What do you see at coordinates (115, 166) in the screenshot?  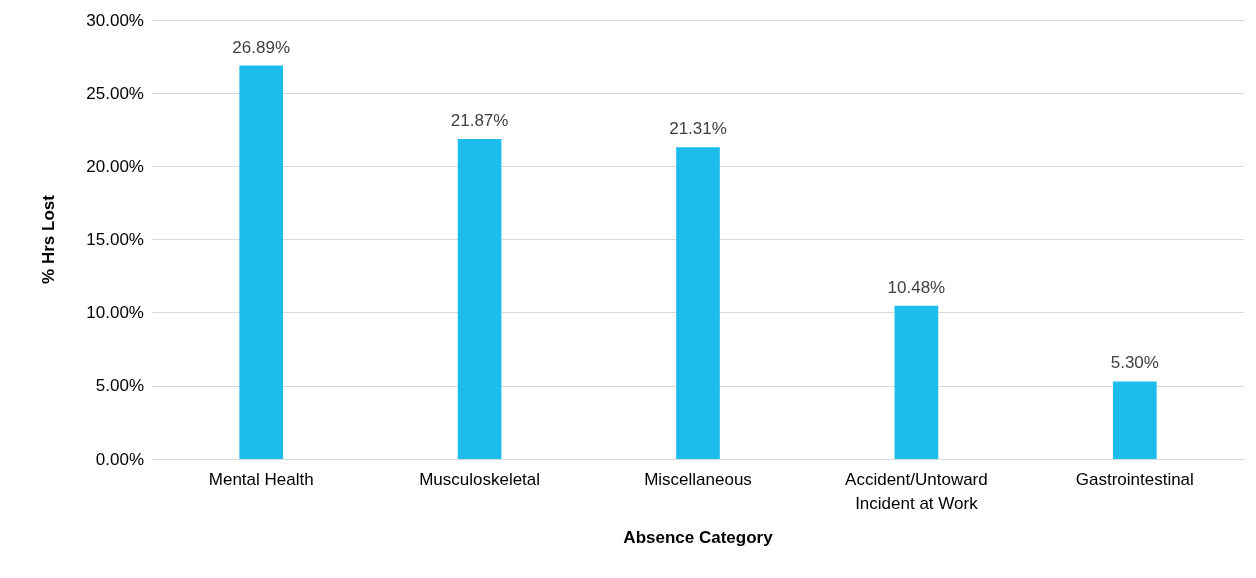 I see `y-tick-label: 20.00%` at bounding box center [115, 166].